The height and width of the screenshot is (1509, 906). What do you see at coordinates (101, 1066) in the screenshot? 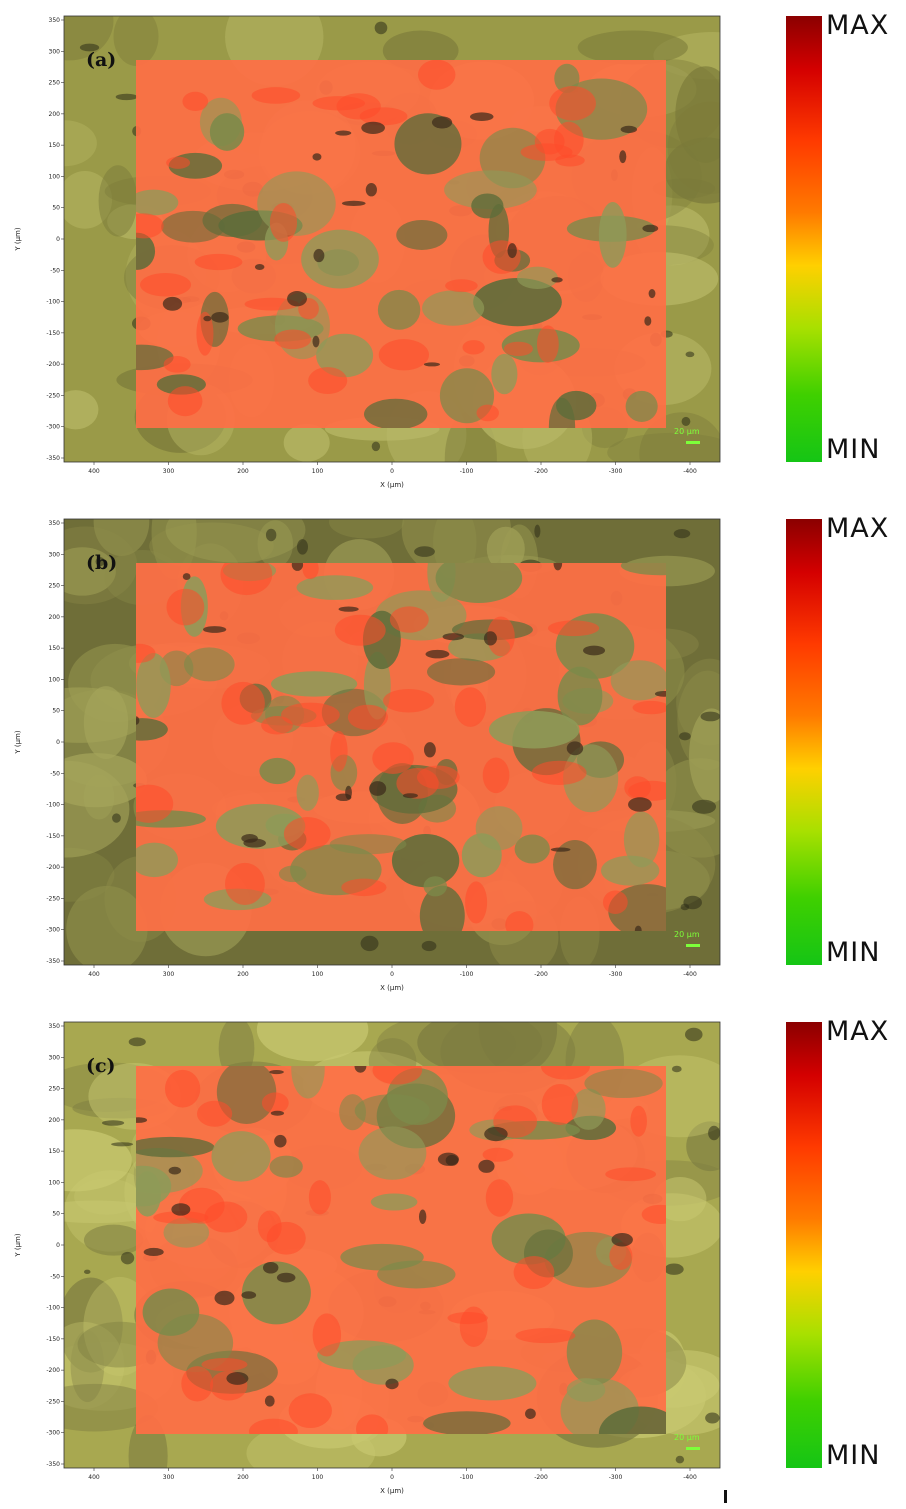
I see `panel-label: (c)` at bounding box center [101, 1066].